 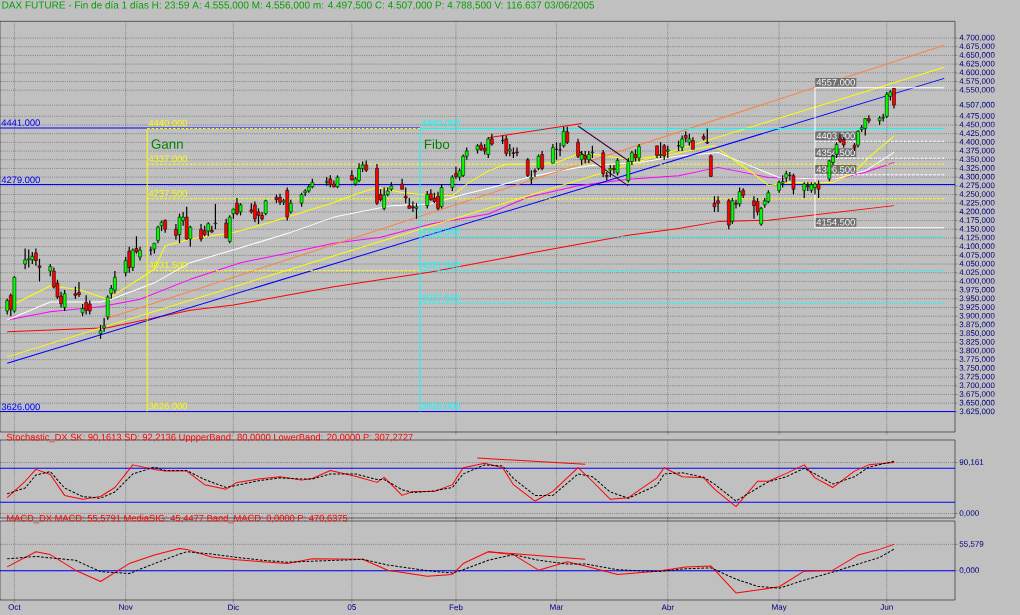 What do you see at coordinates (977, 220) in the screenshot?
I see `y-tick-label: 4.175,000` at bounding box center [977, 220].